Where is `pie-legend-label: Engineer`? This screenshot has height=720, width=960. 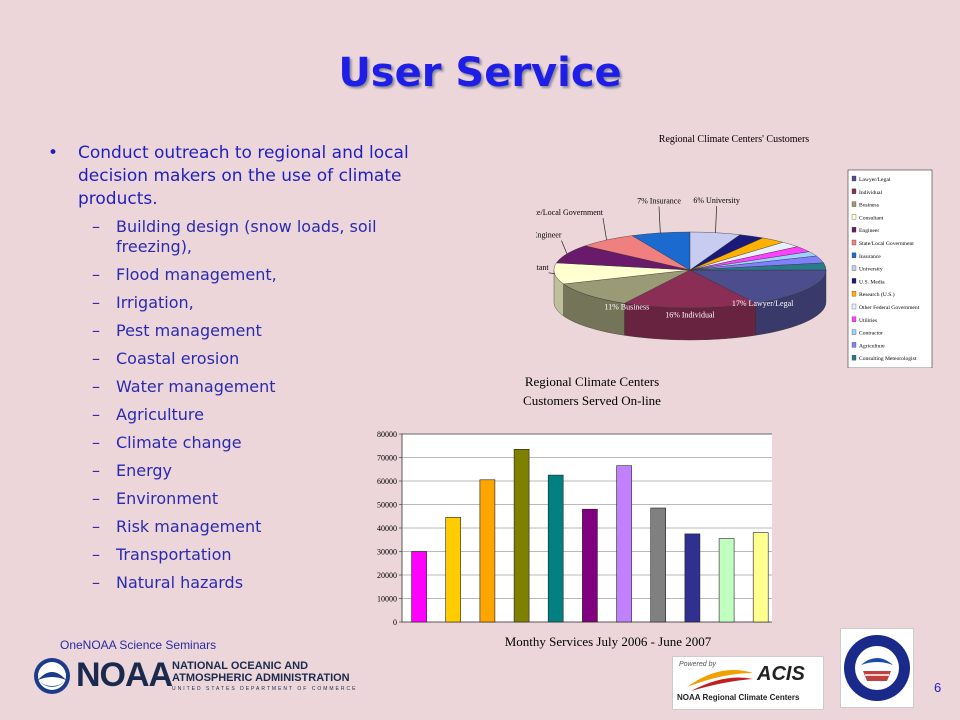 pie-legend-label: Engineer is located at coordinates (869, 231).